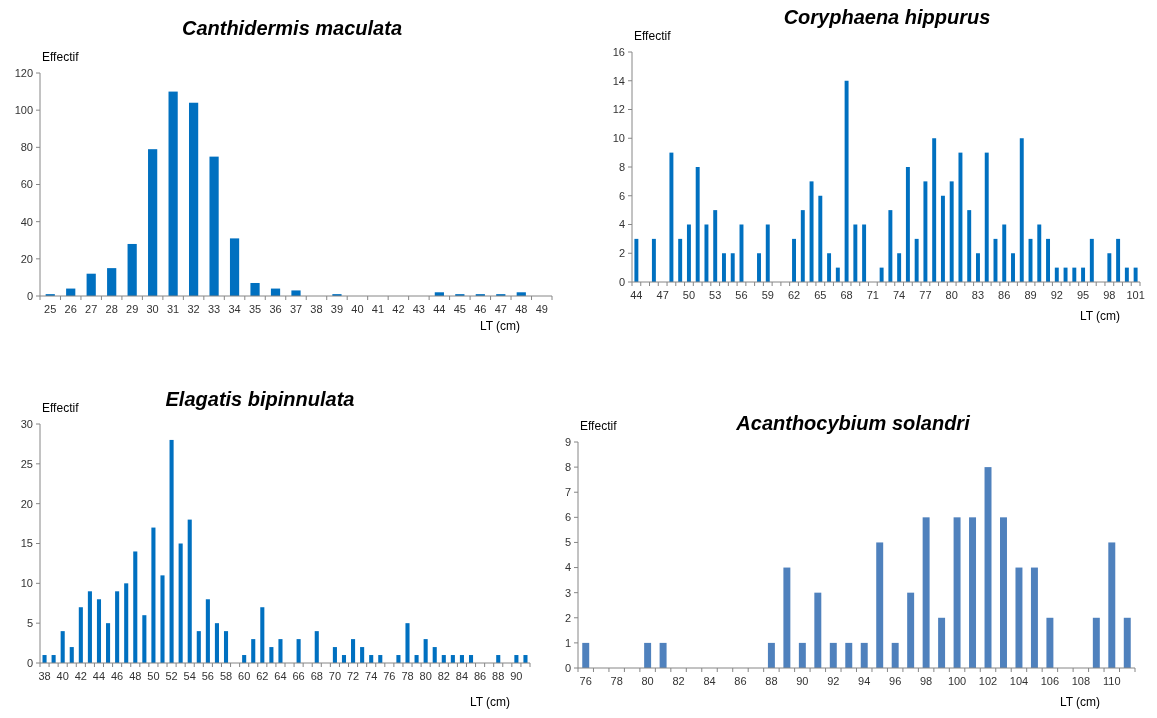 The image size is (1157, 718). I want to click on x-tick-label: 77, so click(925, 295).